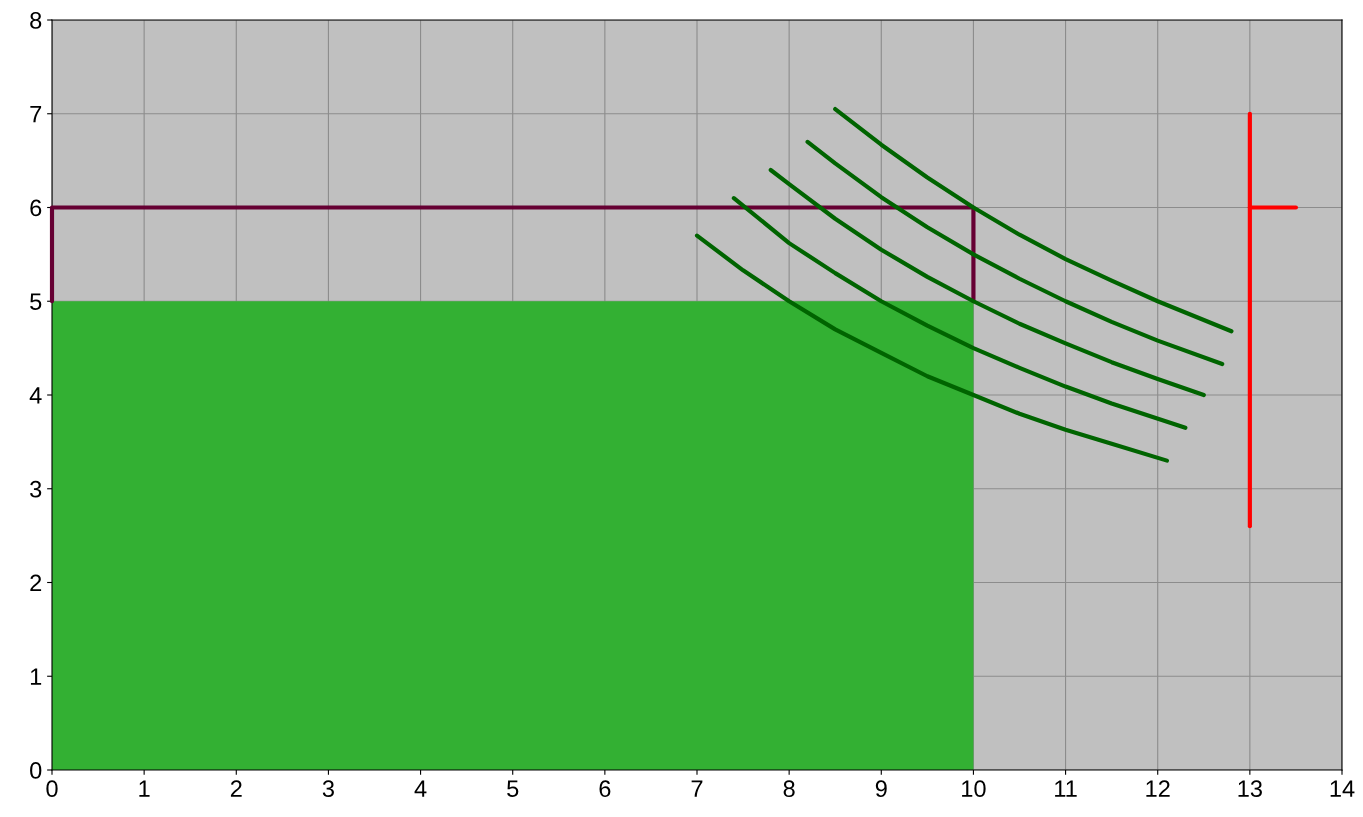  Describe the element at coordinates (513, 789) in the screenshot. I see `x-tick-label: 5` at that location.